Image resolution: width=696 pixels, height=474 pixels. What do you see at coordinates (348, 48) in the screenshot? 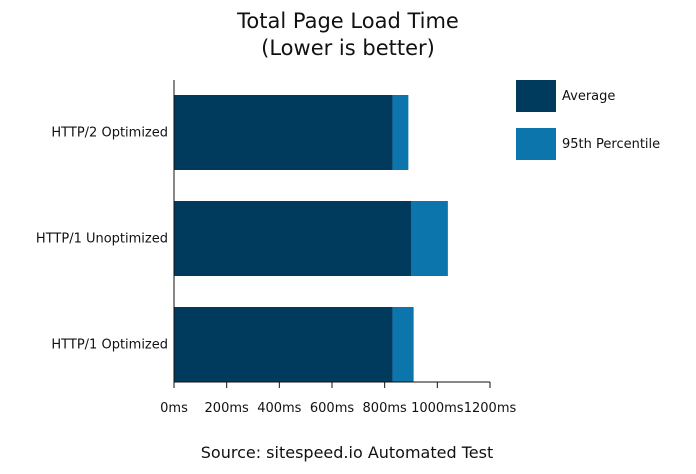
I see `chart-subtitle: (Lower is better)` at bounding box center [348, 48].